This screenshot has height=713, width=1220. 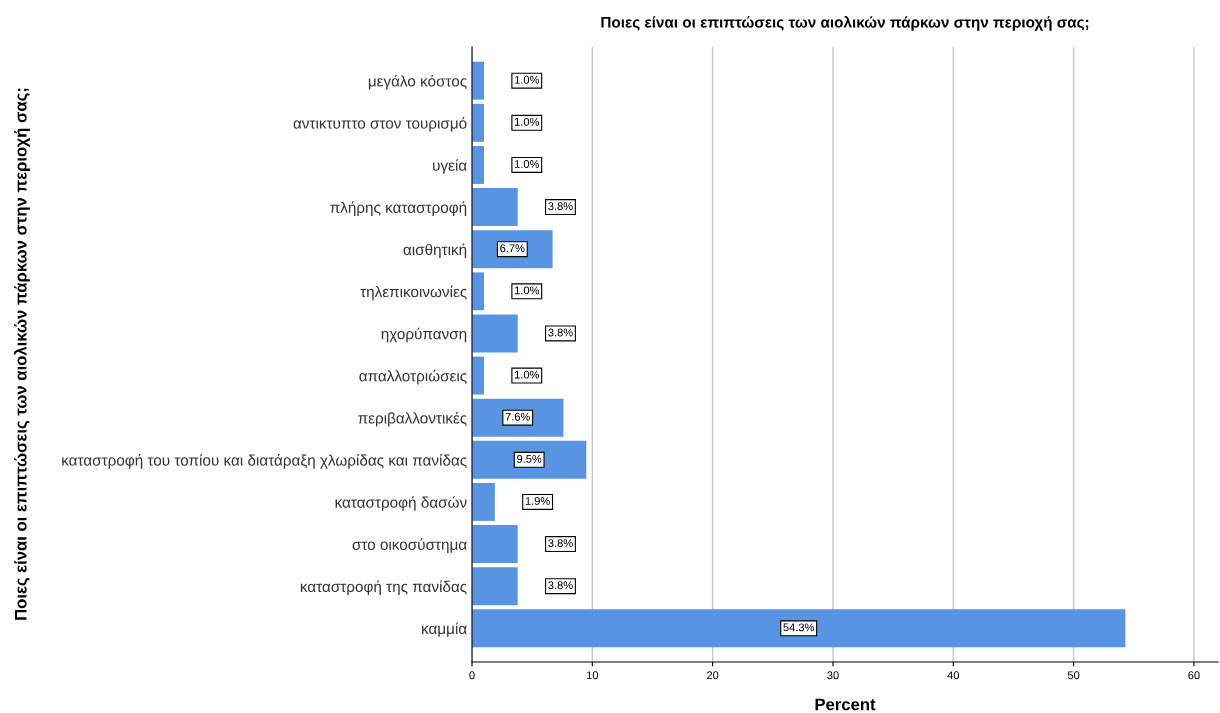 What do you see at coordinates (592, 675) in the screenshot?
I see `x-tick-label: 10` at bounding box center [592, 675].